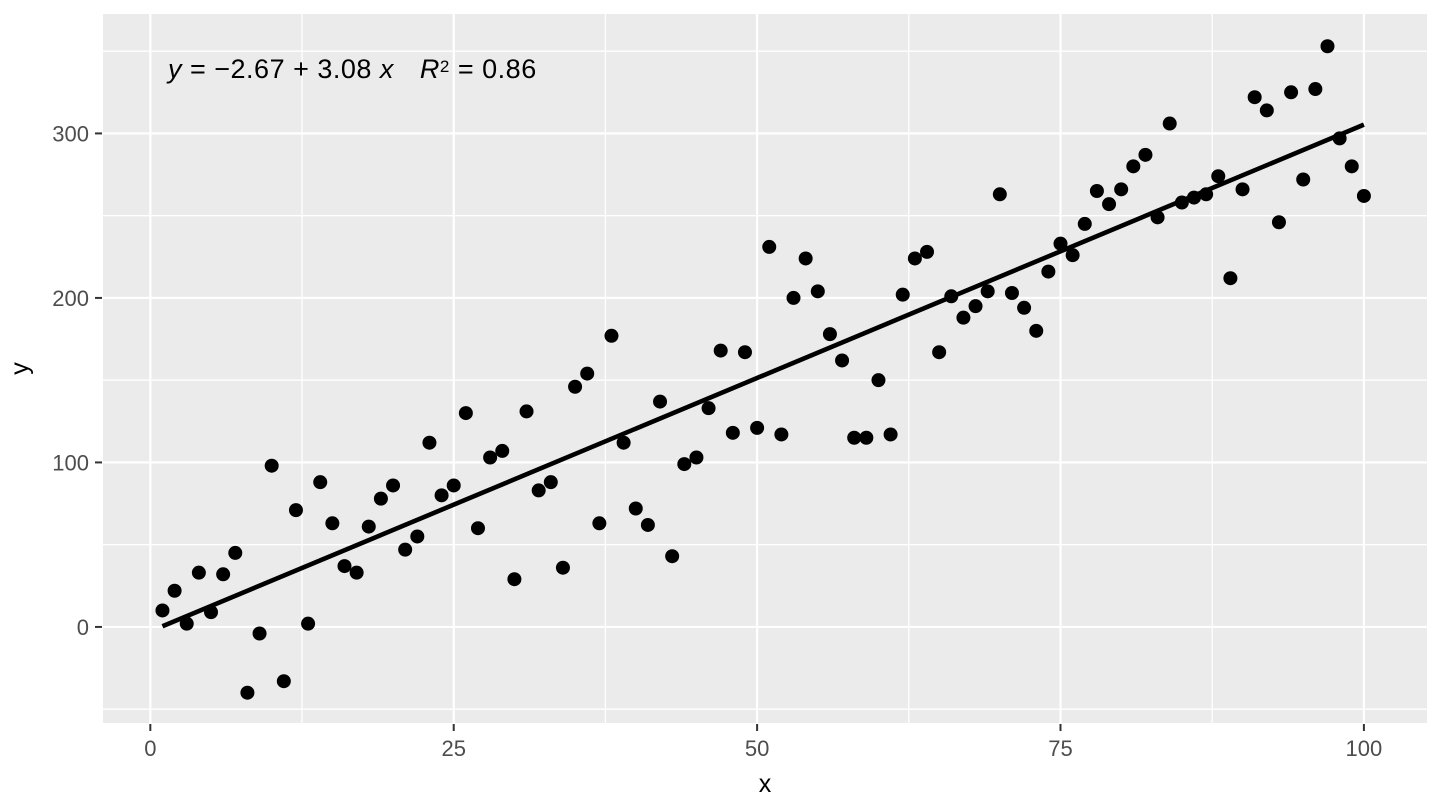  I want to click on x-axis-title: x, so click(765, 784).